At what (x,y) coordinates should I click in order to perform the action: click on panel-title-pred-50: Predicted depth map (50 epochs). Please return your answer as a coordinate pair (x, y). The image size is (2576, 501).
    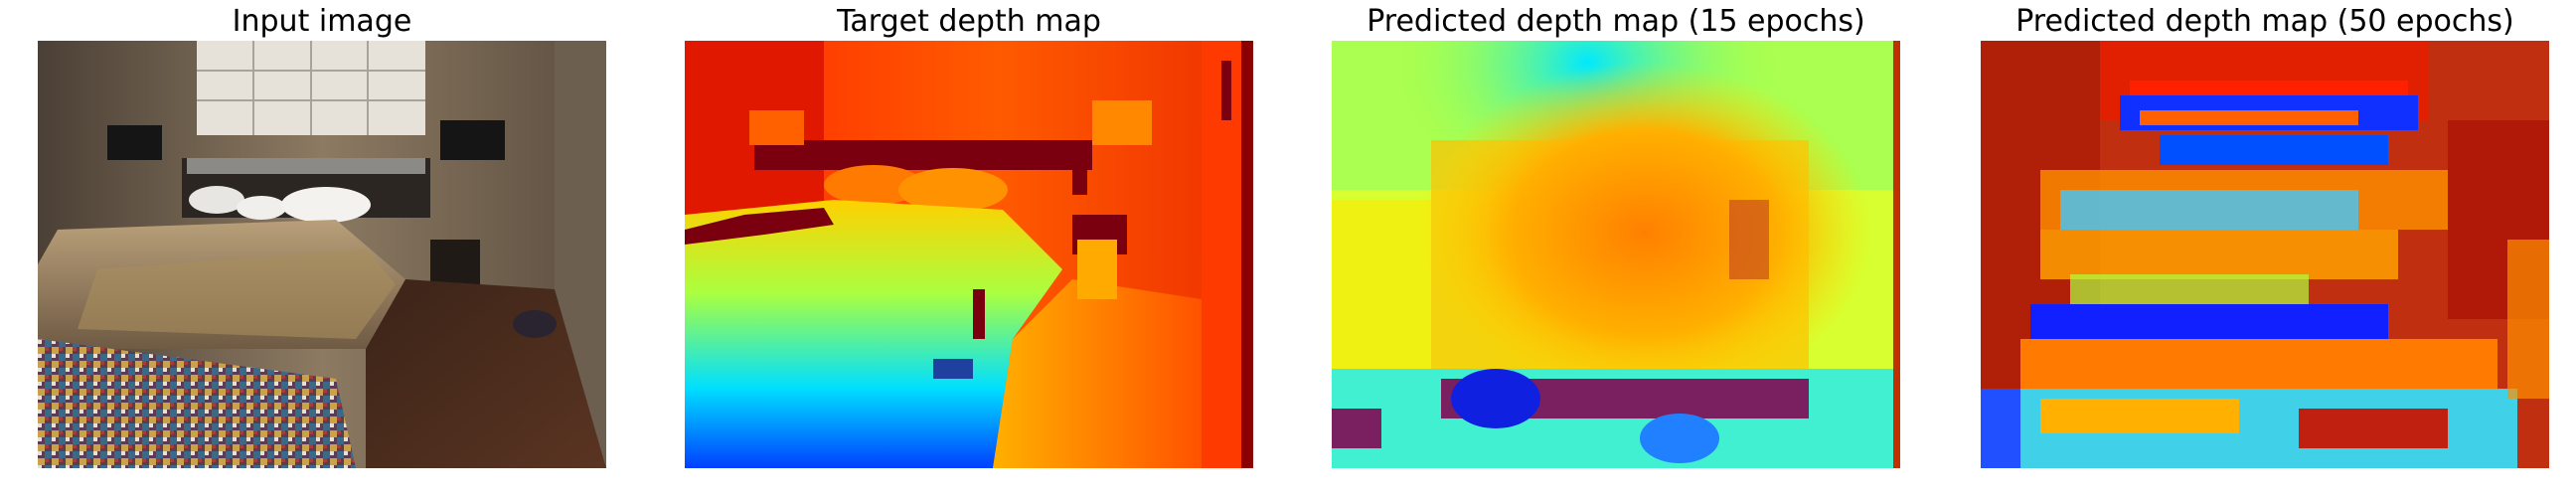
    Looking at the image, I should click on (2264, 21).